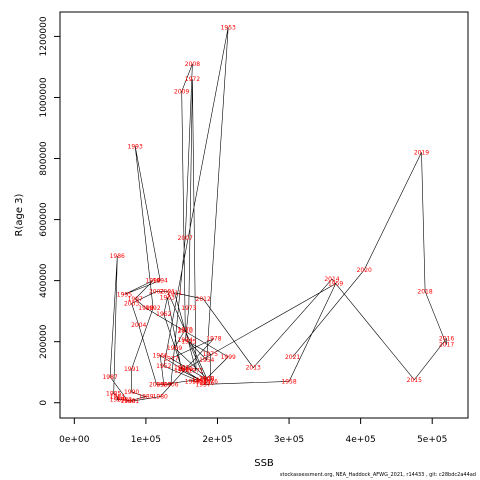 The image size is (480, 480). I want to click on point-label-1986: 1986, so click(117, 256).